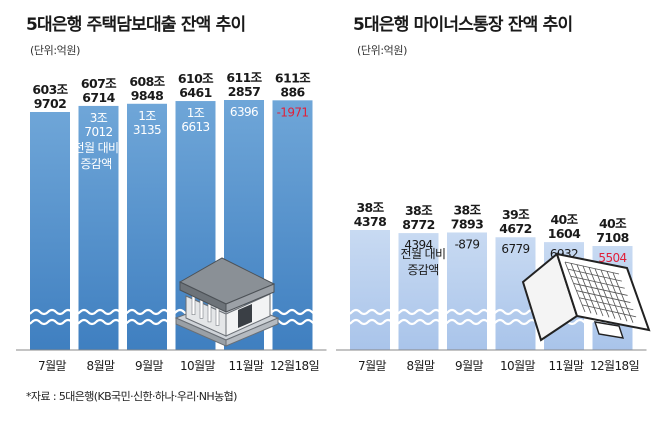 The image size is (654, 426). What do you see at coordinates (515, 228) in the screenshot?
I see `value-label: 4672` at bounding box center [515, 228].